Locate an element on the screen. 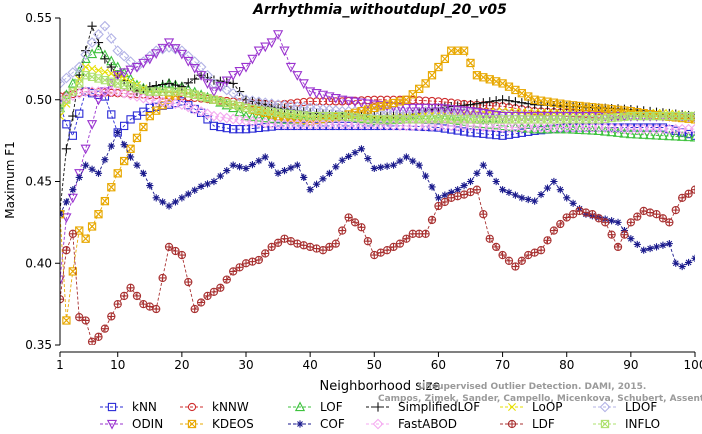 This screenshot has height=434, width=702. x-axis-label: Neighborhood size is located at coordinates (380, 386).